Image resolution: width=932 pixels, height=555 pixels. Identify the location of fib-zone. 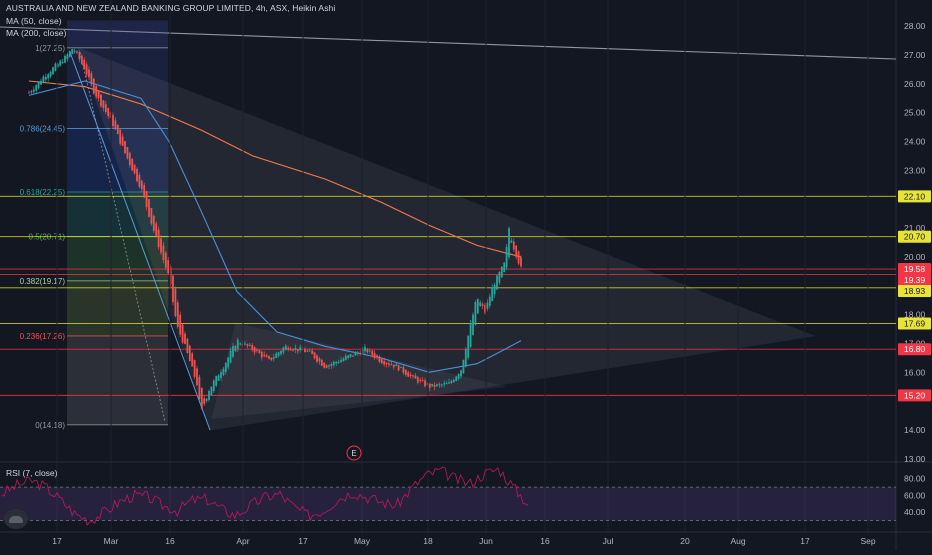
(117, 34).